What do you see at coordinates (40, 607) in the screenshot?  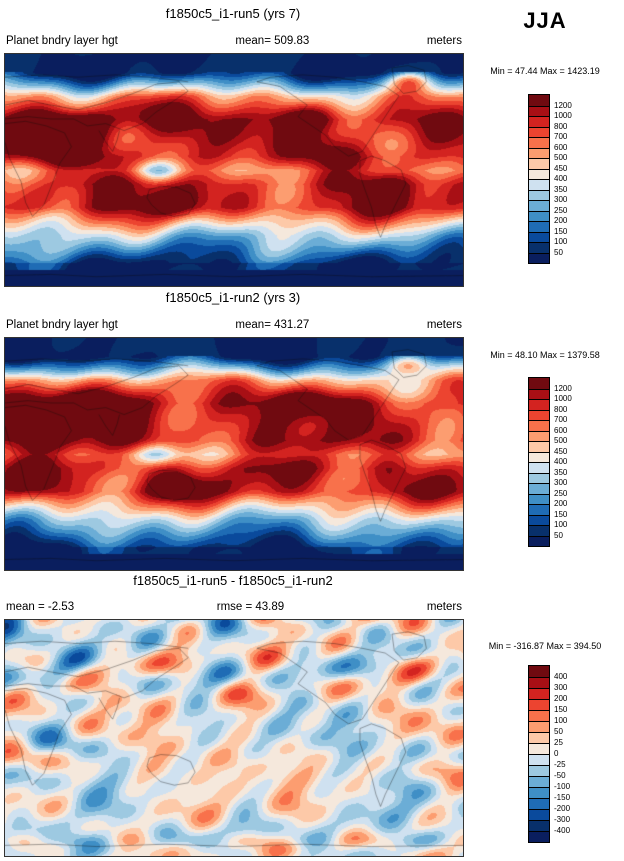 I see `panel3-mean-label: mean = -2.53` at bounding box center [40, 607].